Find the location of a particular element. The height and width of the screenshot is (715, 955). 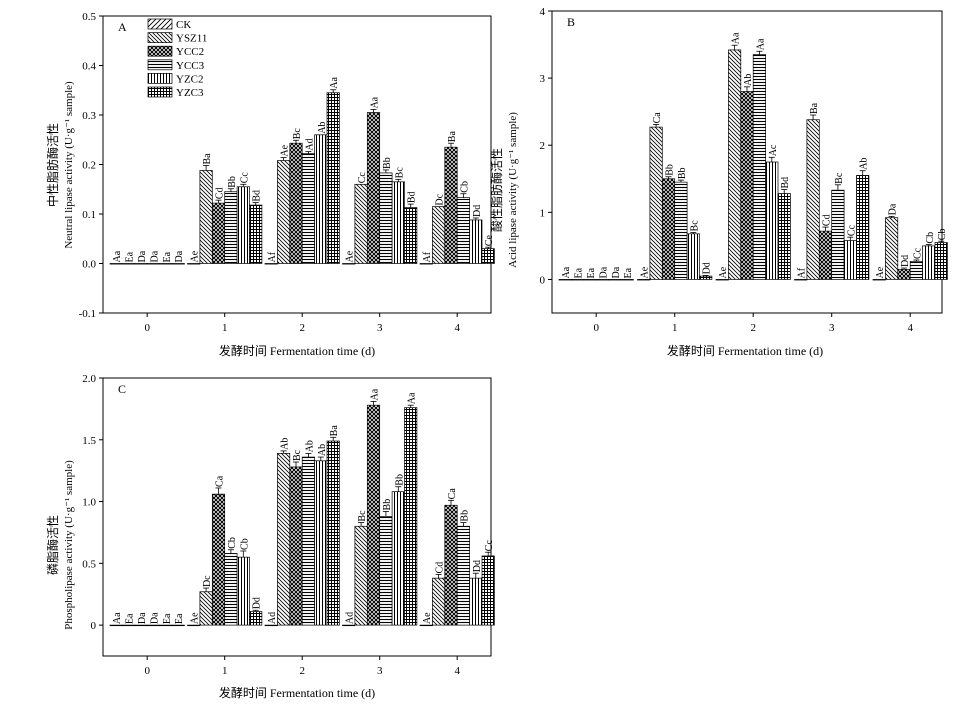

panel-a-ylabel-cn: 中性脂肪酶活性 is located at coordinates (52, 165).